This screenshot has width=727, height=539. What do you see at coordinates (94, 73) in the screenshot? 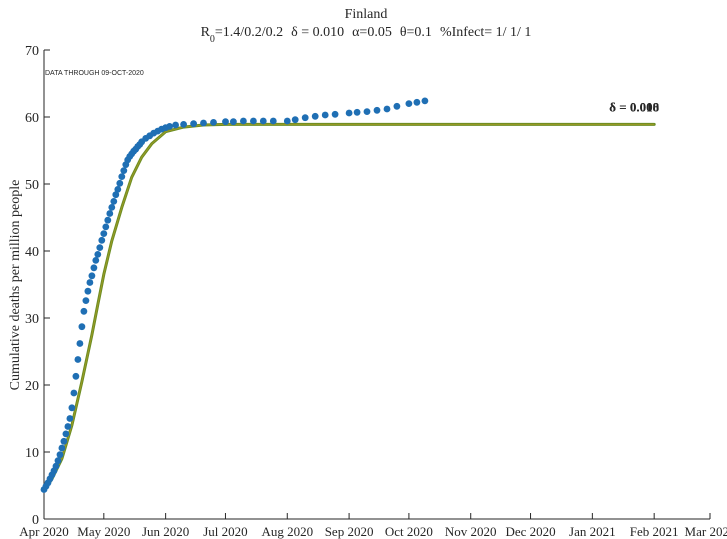
I see `data-through-annotation: DATA THROUGH 09-OCT-2020` at bounding box center [94, 73].